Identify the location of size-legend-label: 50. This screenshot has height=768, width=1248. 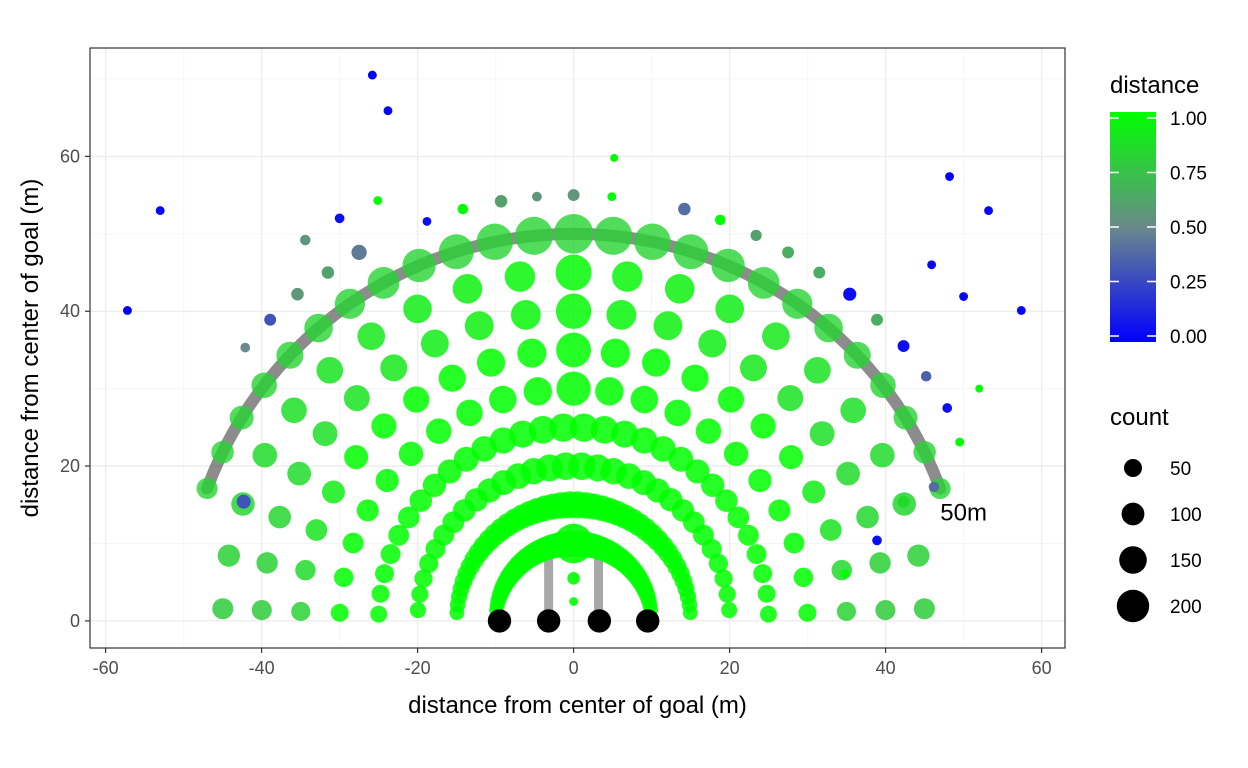
(1180, 469).